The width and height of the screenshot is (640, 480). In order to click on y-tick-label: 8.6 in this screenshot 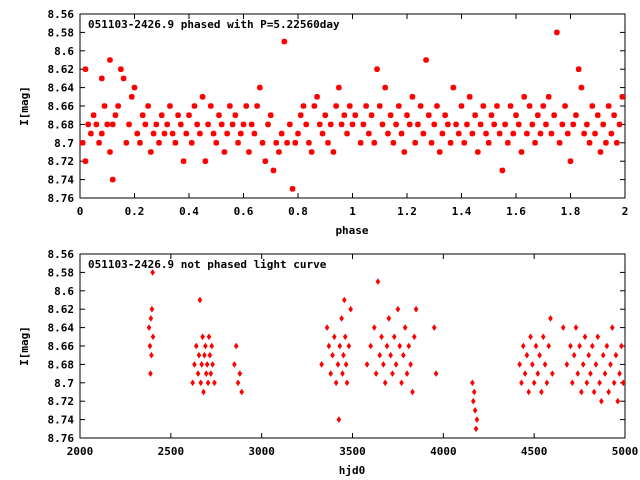, I will do `click(64, 291)`.